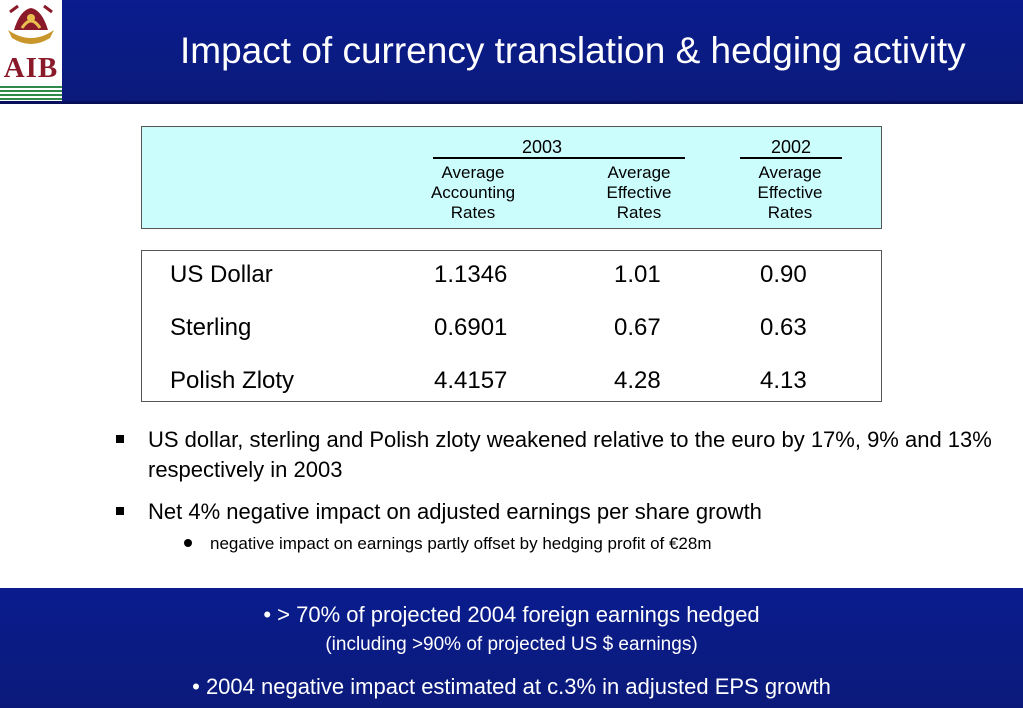 The image size is (1023, 708). Describe the element at coordinates (511, 334) in the screenshot. I see `table-row: Sterling 0.6901 0.67 0.63` at that location.